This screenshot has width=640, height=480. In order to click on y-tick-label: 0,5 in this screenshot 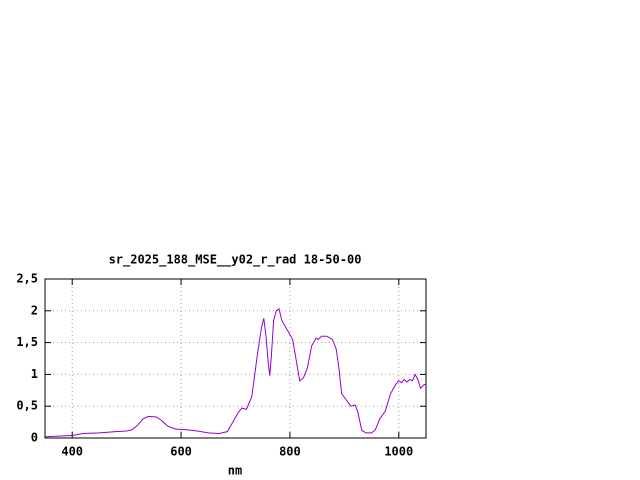, I will do `click(27, 406)`.